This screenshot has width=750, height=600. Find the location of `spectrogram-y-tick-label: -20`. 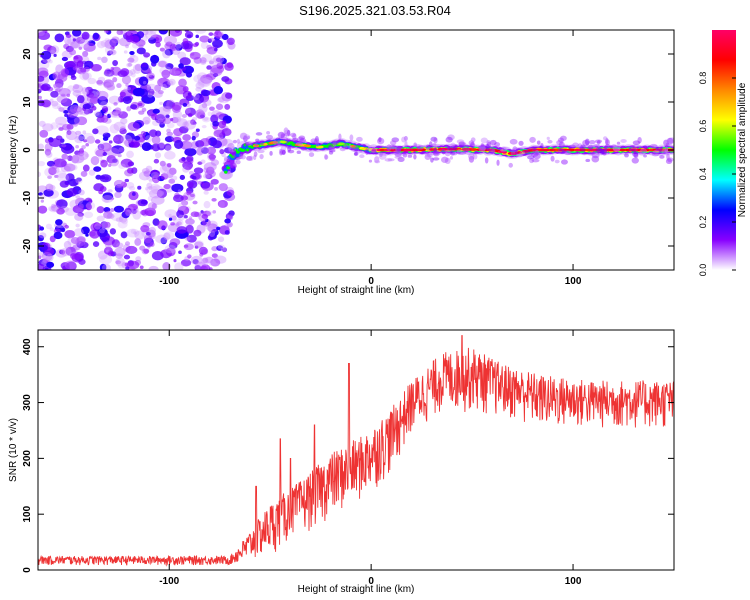

spectrogram-y-tick-label: -20 is located at coordinates (27, 245).